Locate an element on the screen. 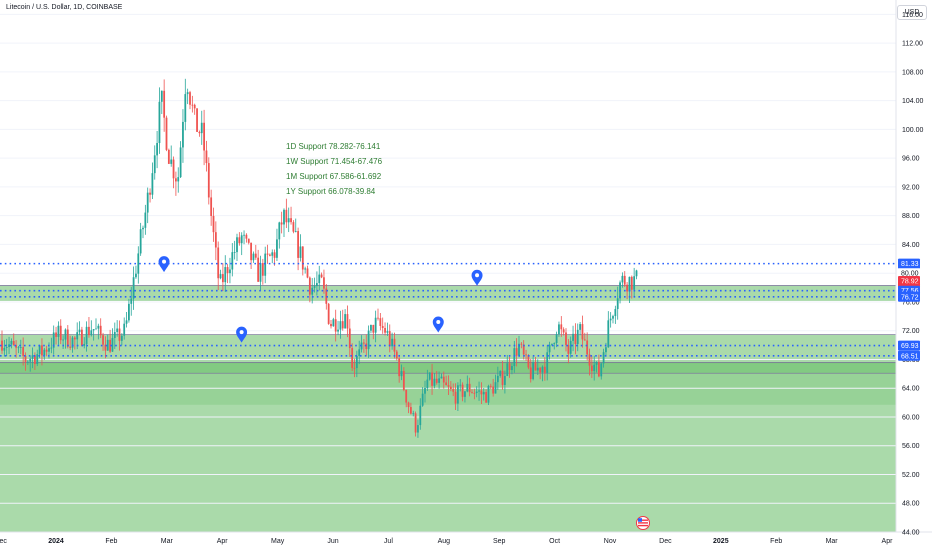 This screenshot has width=932, height=550. y-tick-label: 112.00 is located at coordinates (912, 44).